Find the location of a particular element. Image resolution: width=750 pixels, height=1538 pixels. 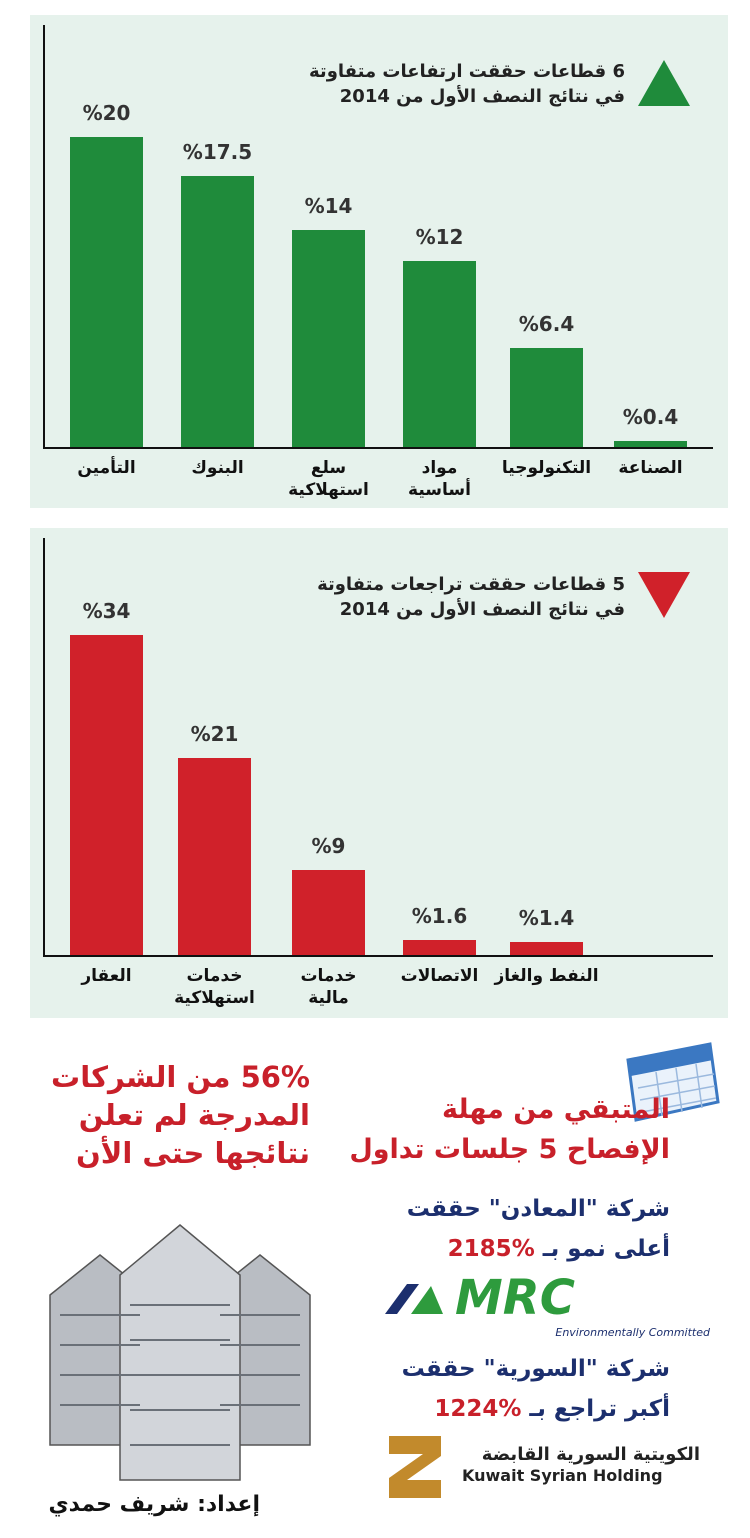

value-label: %12 is located at coordinates (439, 237).